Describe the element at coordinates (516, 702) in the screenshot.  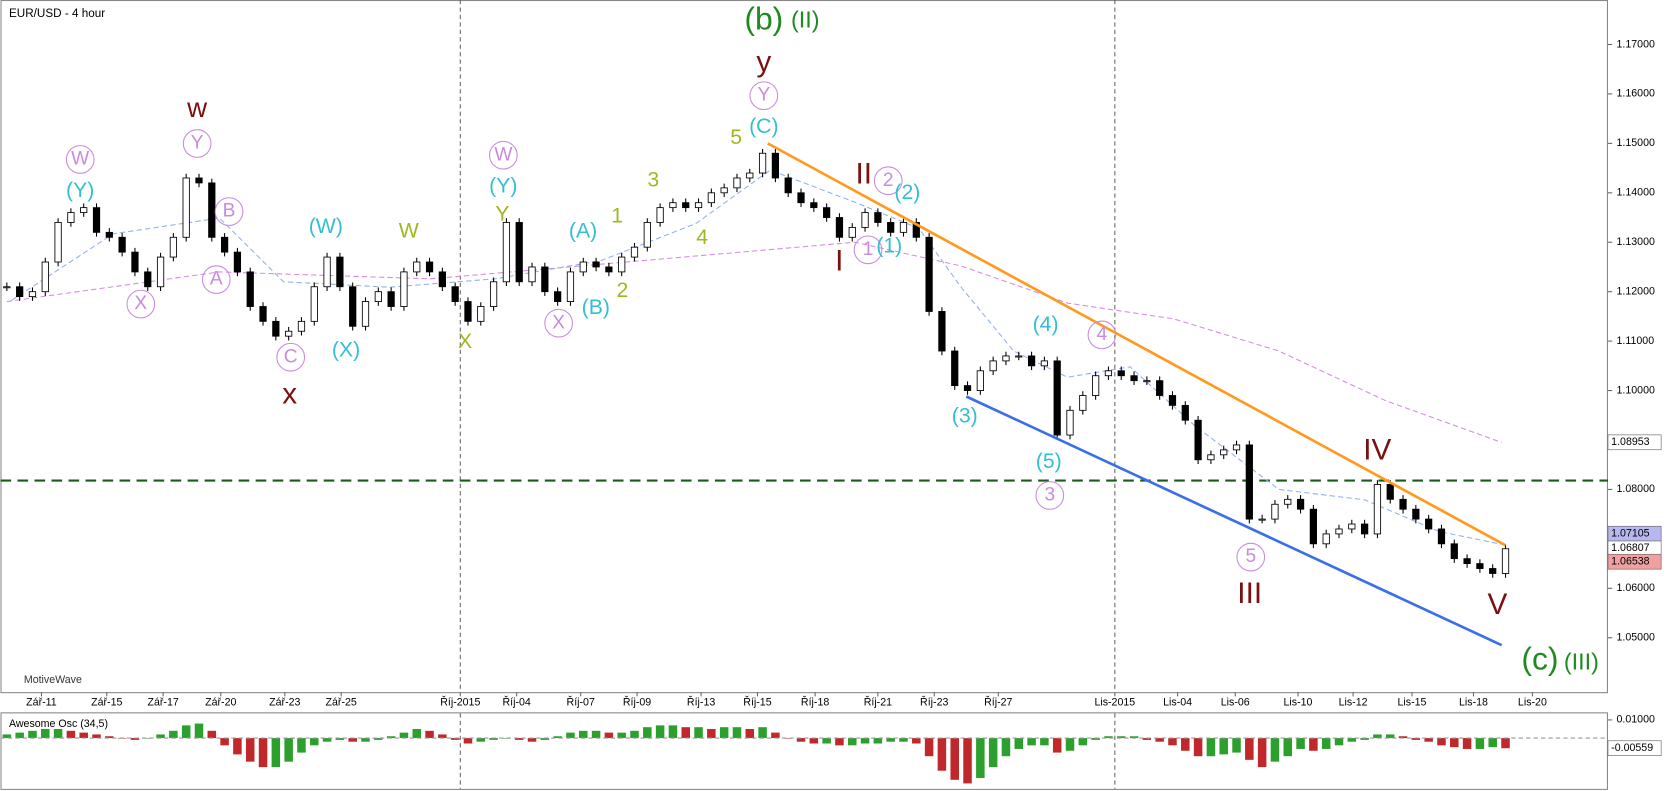
I see `x-tick-label: Říj-04` at that location.